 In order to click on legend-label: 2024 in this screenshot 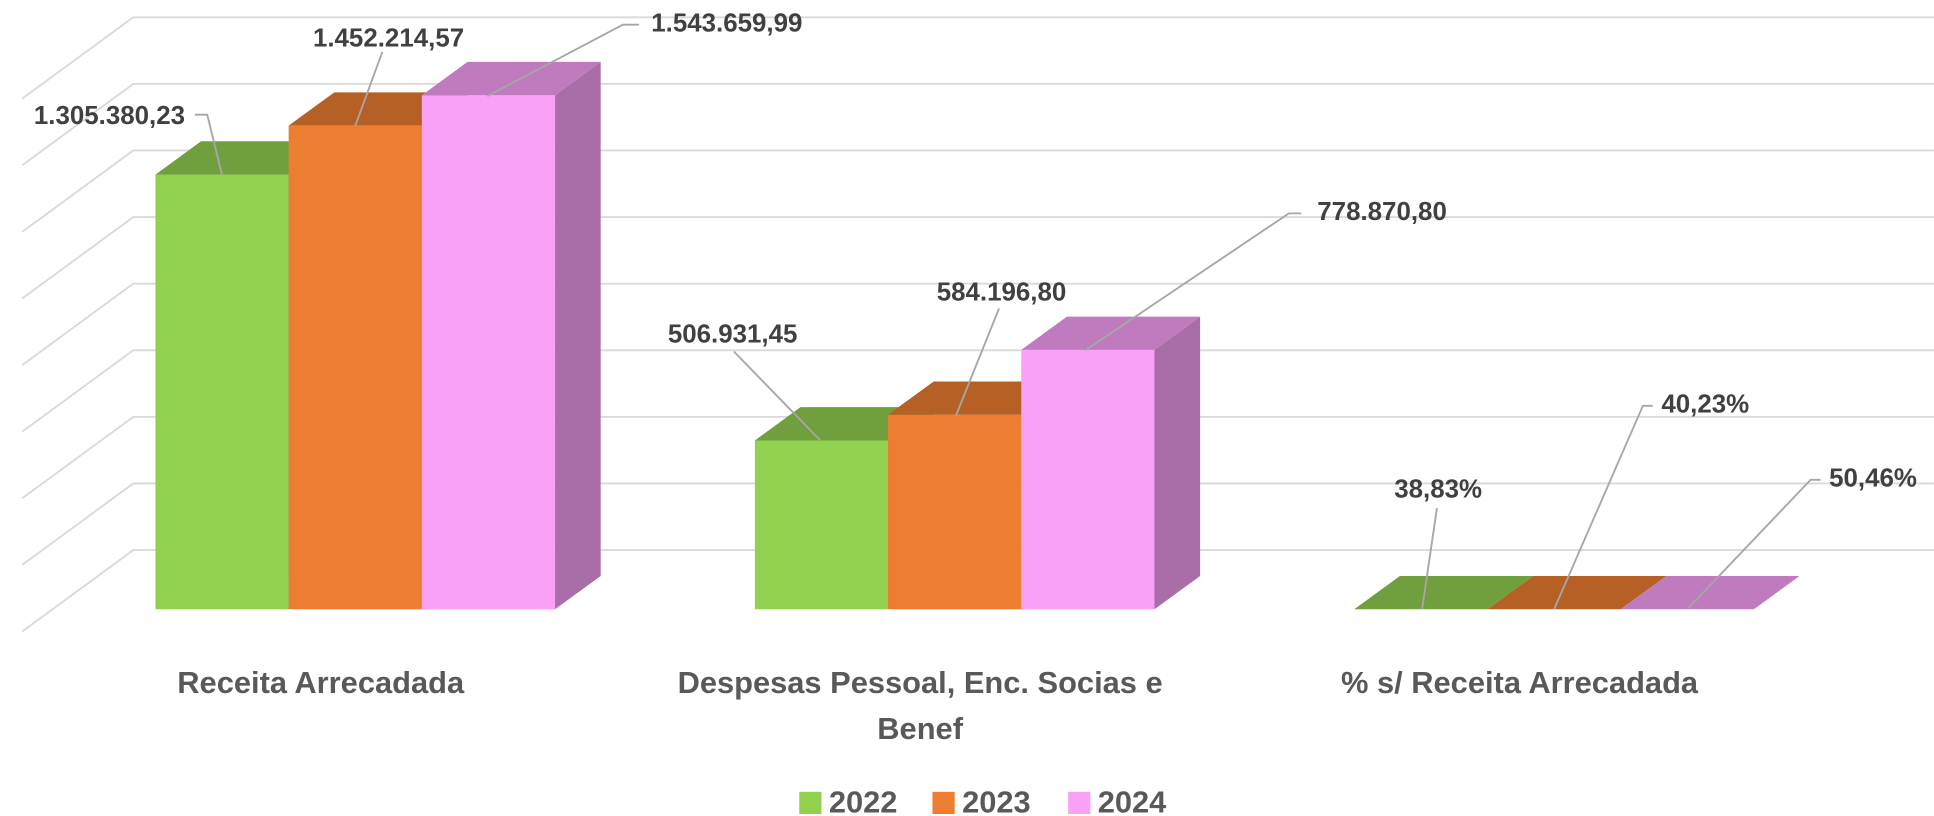, I will do `click(1132, 800)`.